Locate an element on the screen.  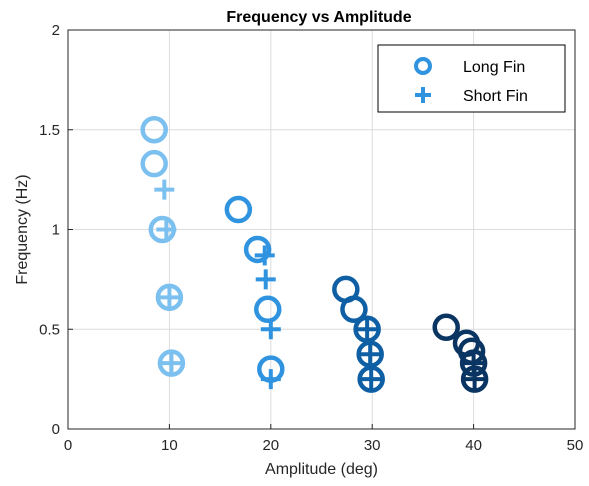
chart-title: Frequency vs Amplitude is located at coordinates (318, 17).